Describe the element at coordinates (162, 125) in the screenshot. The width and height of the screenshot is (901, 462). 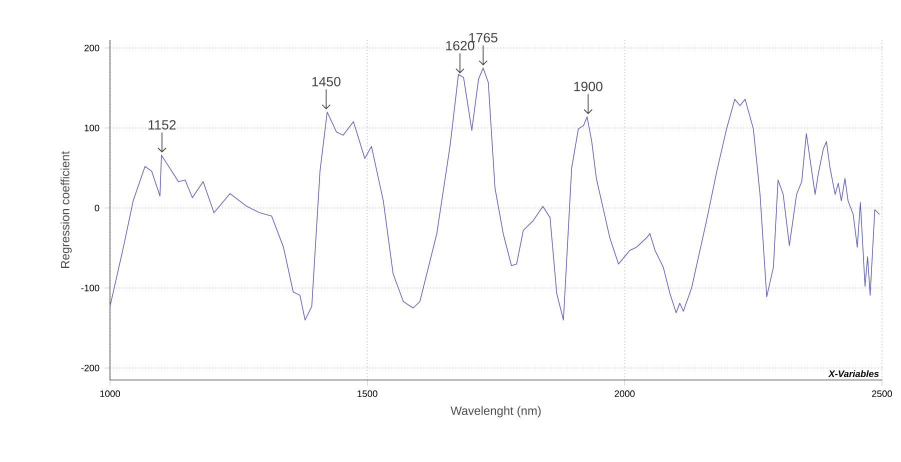
I see `annotation: 1152` at that location.